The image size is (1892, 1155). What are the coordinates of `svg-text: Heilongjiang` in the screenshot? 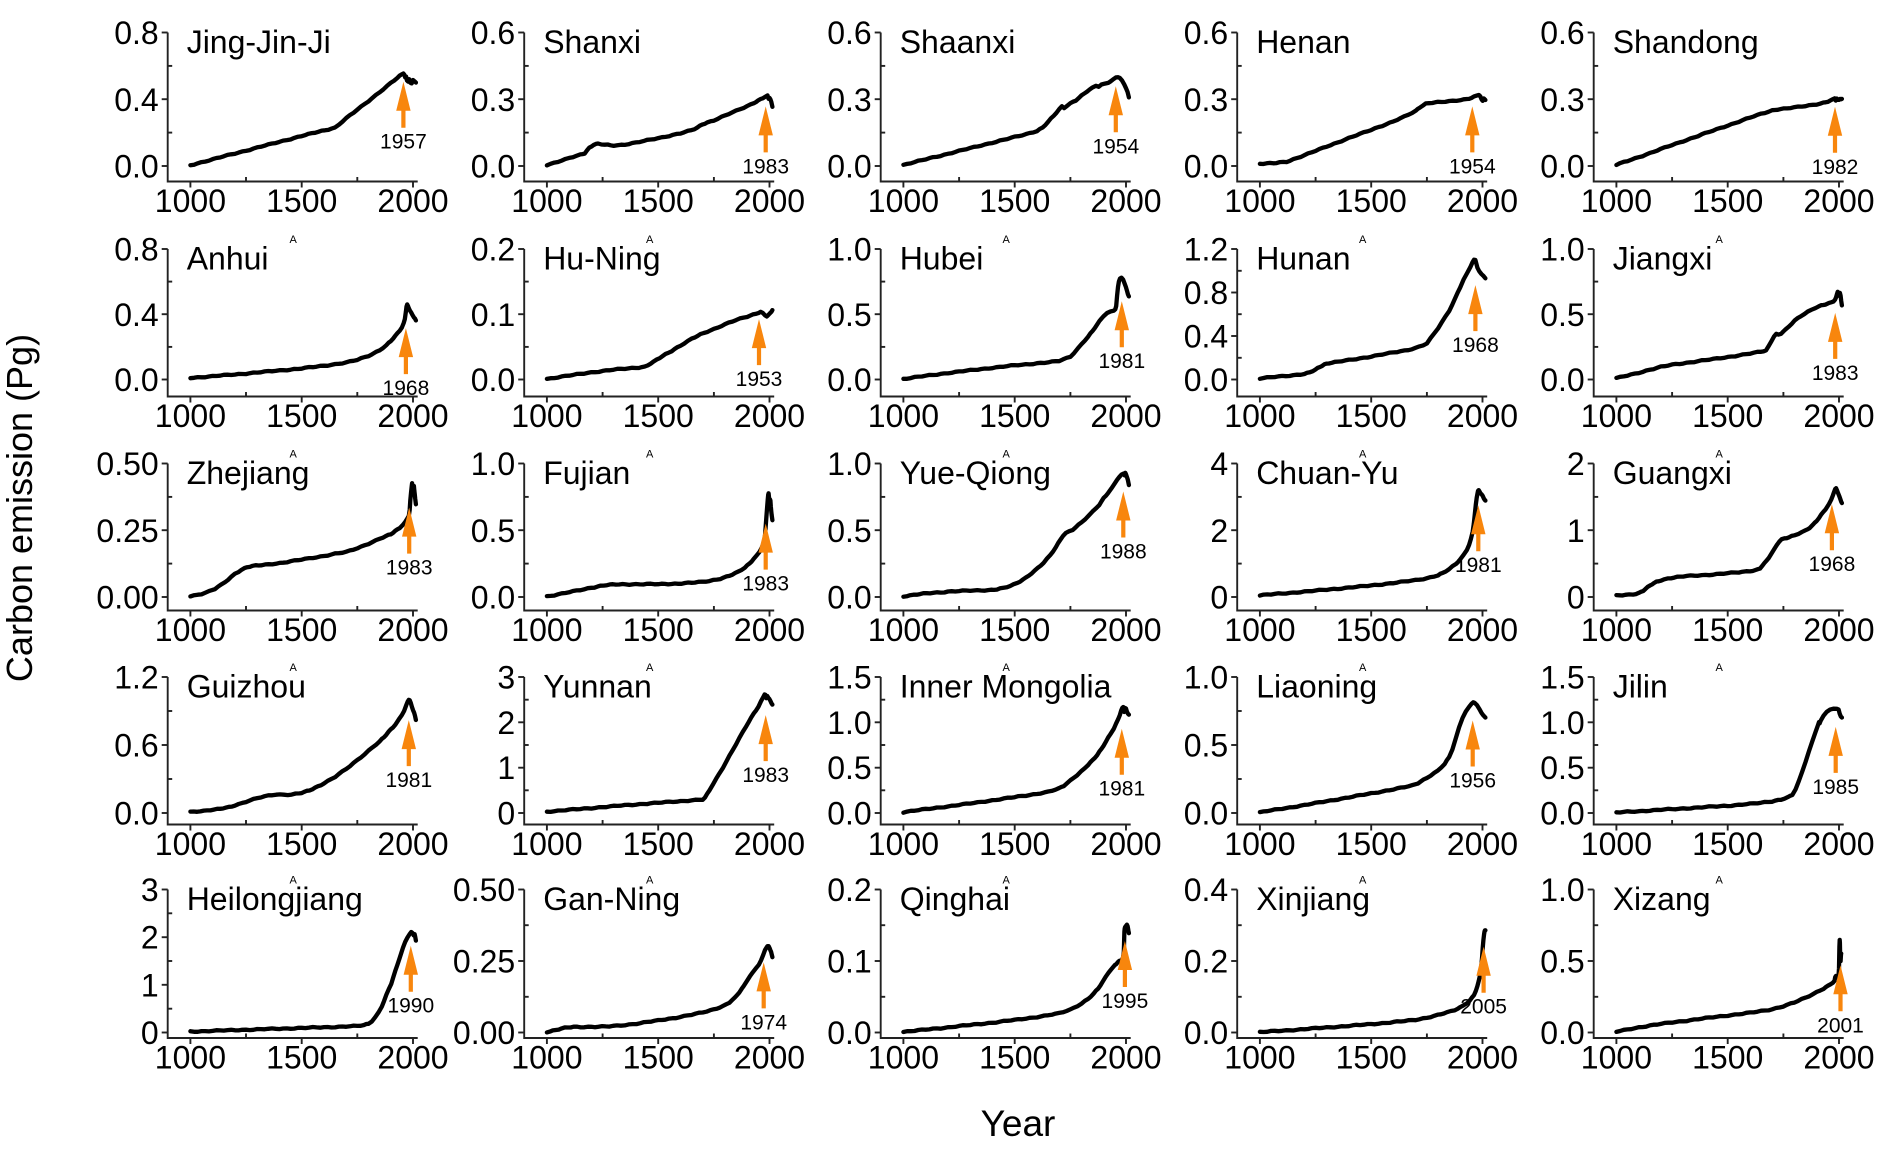 It's located at (275, 899).